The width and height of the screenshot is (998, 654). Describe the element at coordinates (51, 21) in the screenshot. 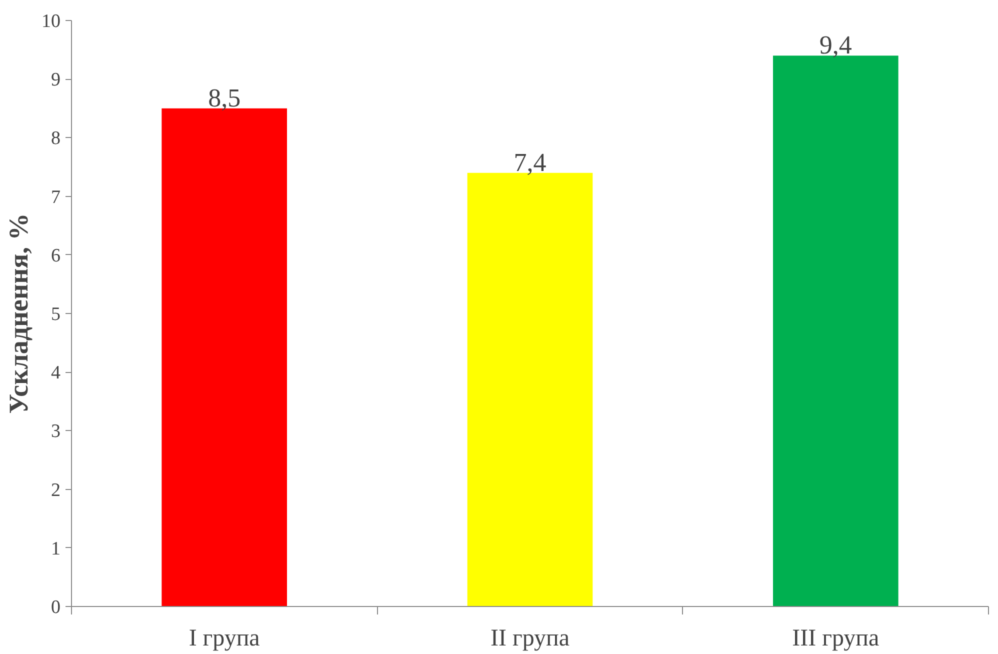

I see `y-tick-label: 10` at that location.